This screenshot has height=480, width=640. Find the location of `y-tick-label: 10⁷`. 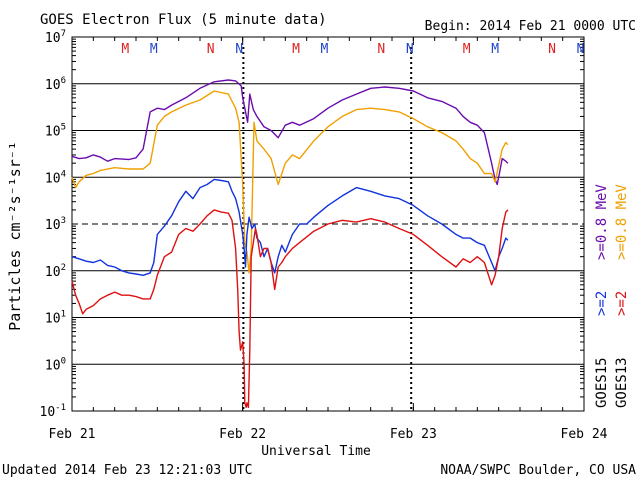

y-tick-label: 10⁷ is located at coordinates (55, 37).